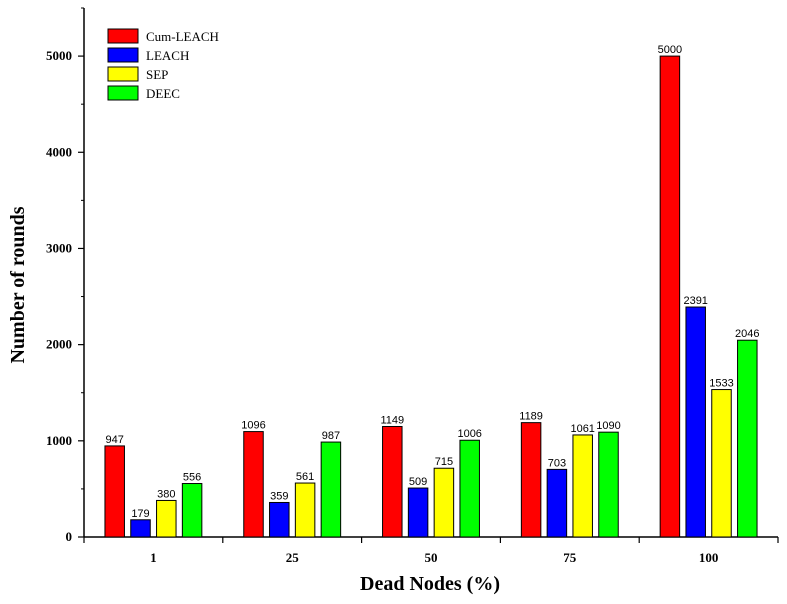 The width and height of the screenshot is (787, 604). Describe the element at coordinates (59, 344) in the screenshot. I see `y-tick-label: 2000` at that location.